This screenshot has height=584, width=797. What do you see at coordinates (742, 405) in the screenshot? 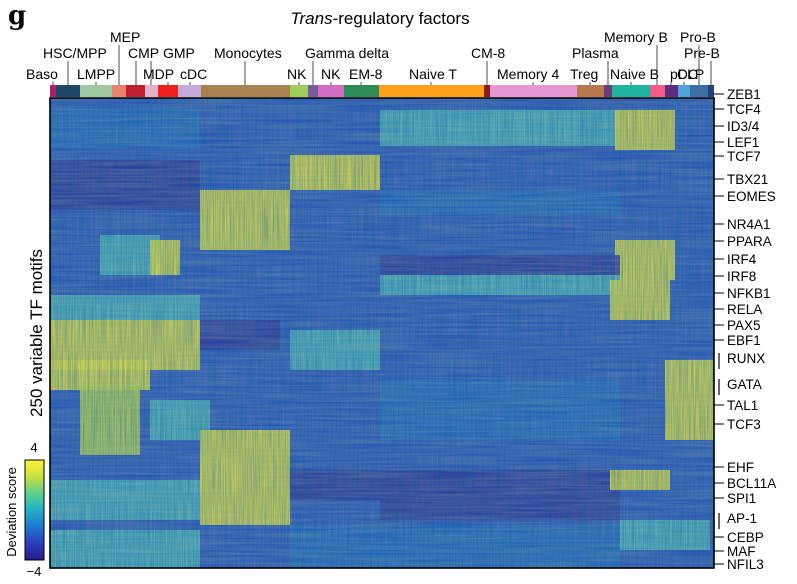
I see `tf-label: TAL1` at bounding box center [742, 405].